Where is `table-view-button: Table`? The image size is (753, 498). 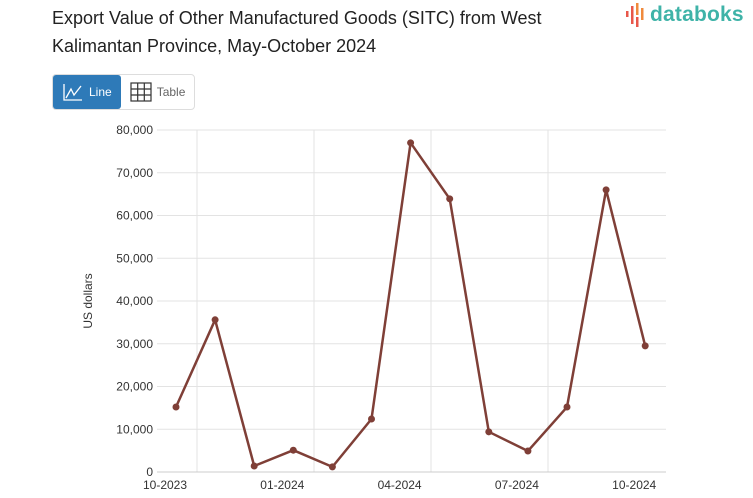 table-view-button: Table is located at coordinates (158, 92).